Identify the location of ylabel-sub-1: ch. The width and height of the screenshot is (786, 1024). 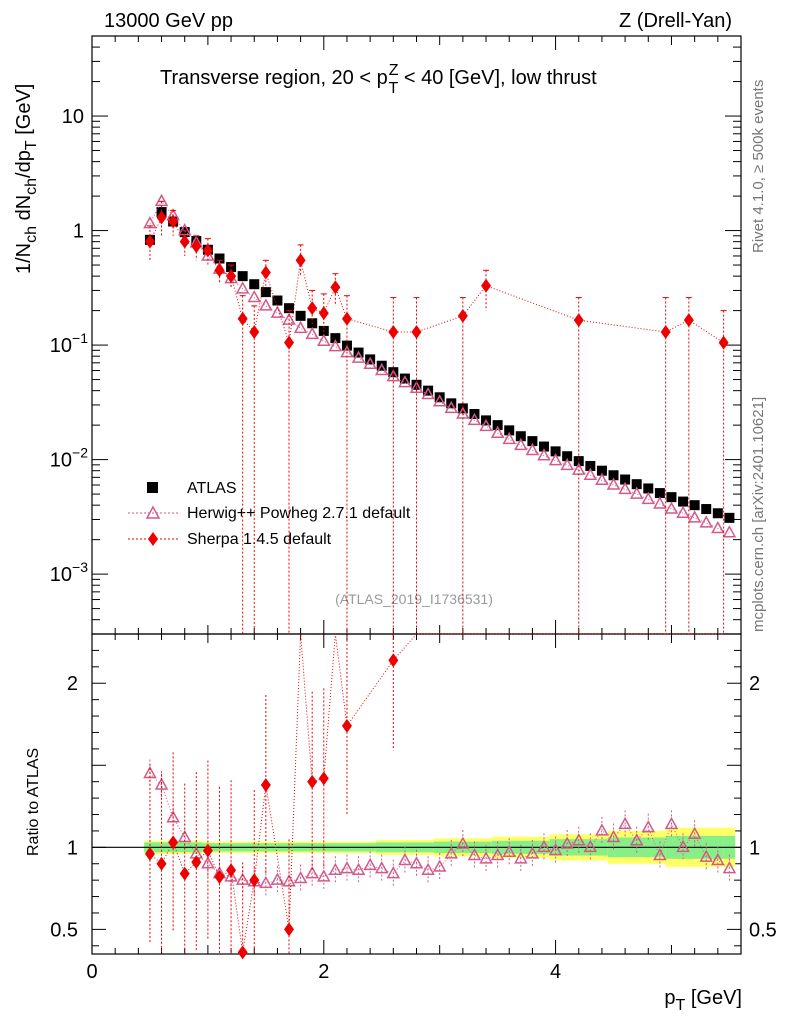
(31, 234).